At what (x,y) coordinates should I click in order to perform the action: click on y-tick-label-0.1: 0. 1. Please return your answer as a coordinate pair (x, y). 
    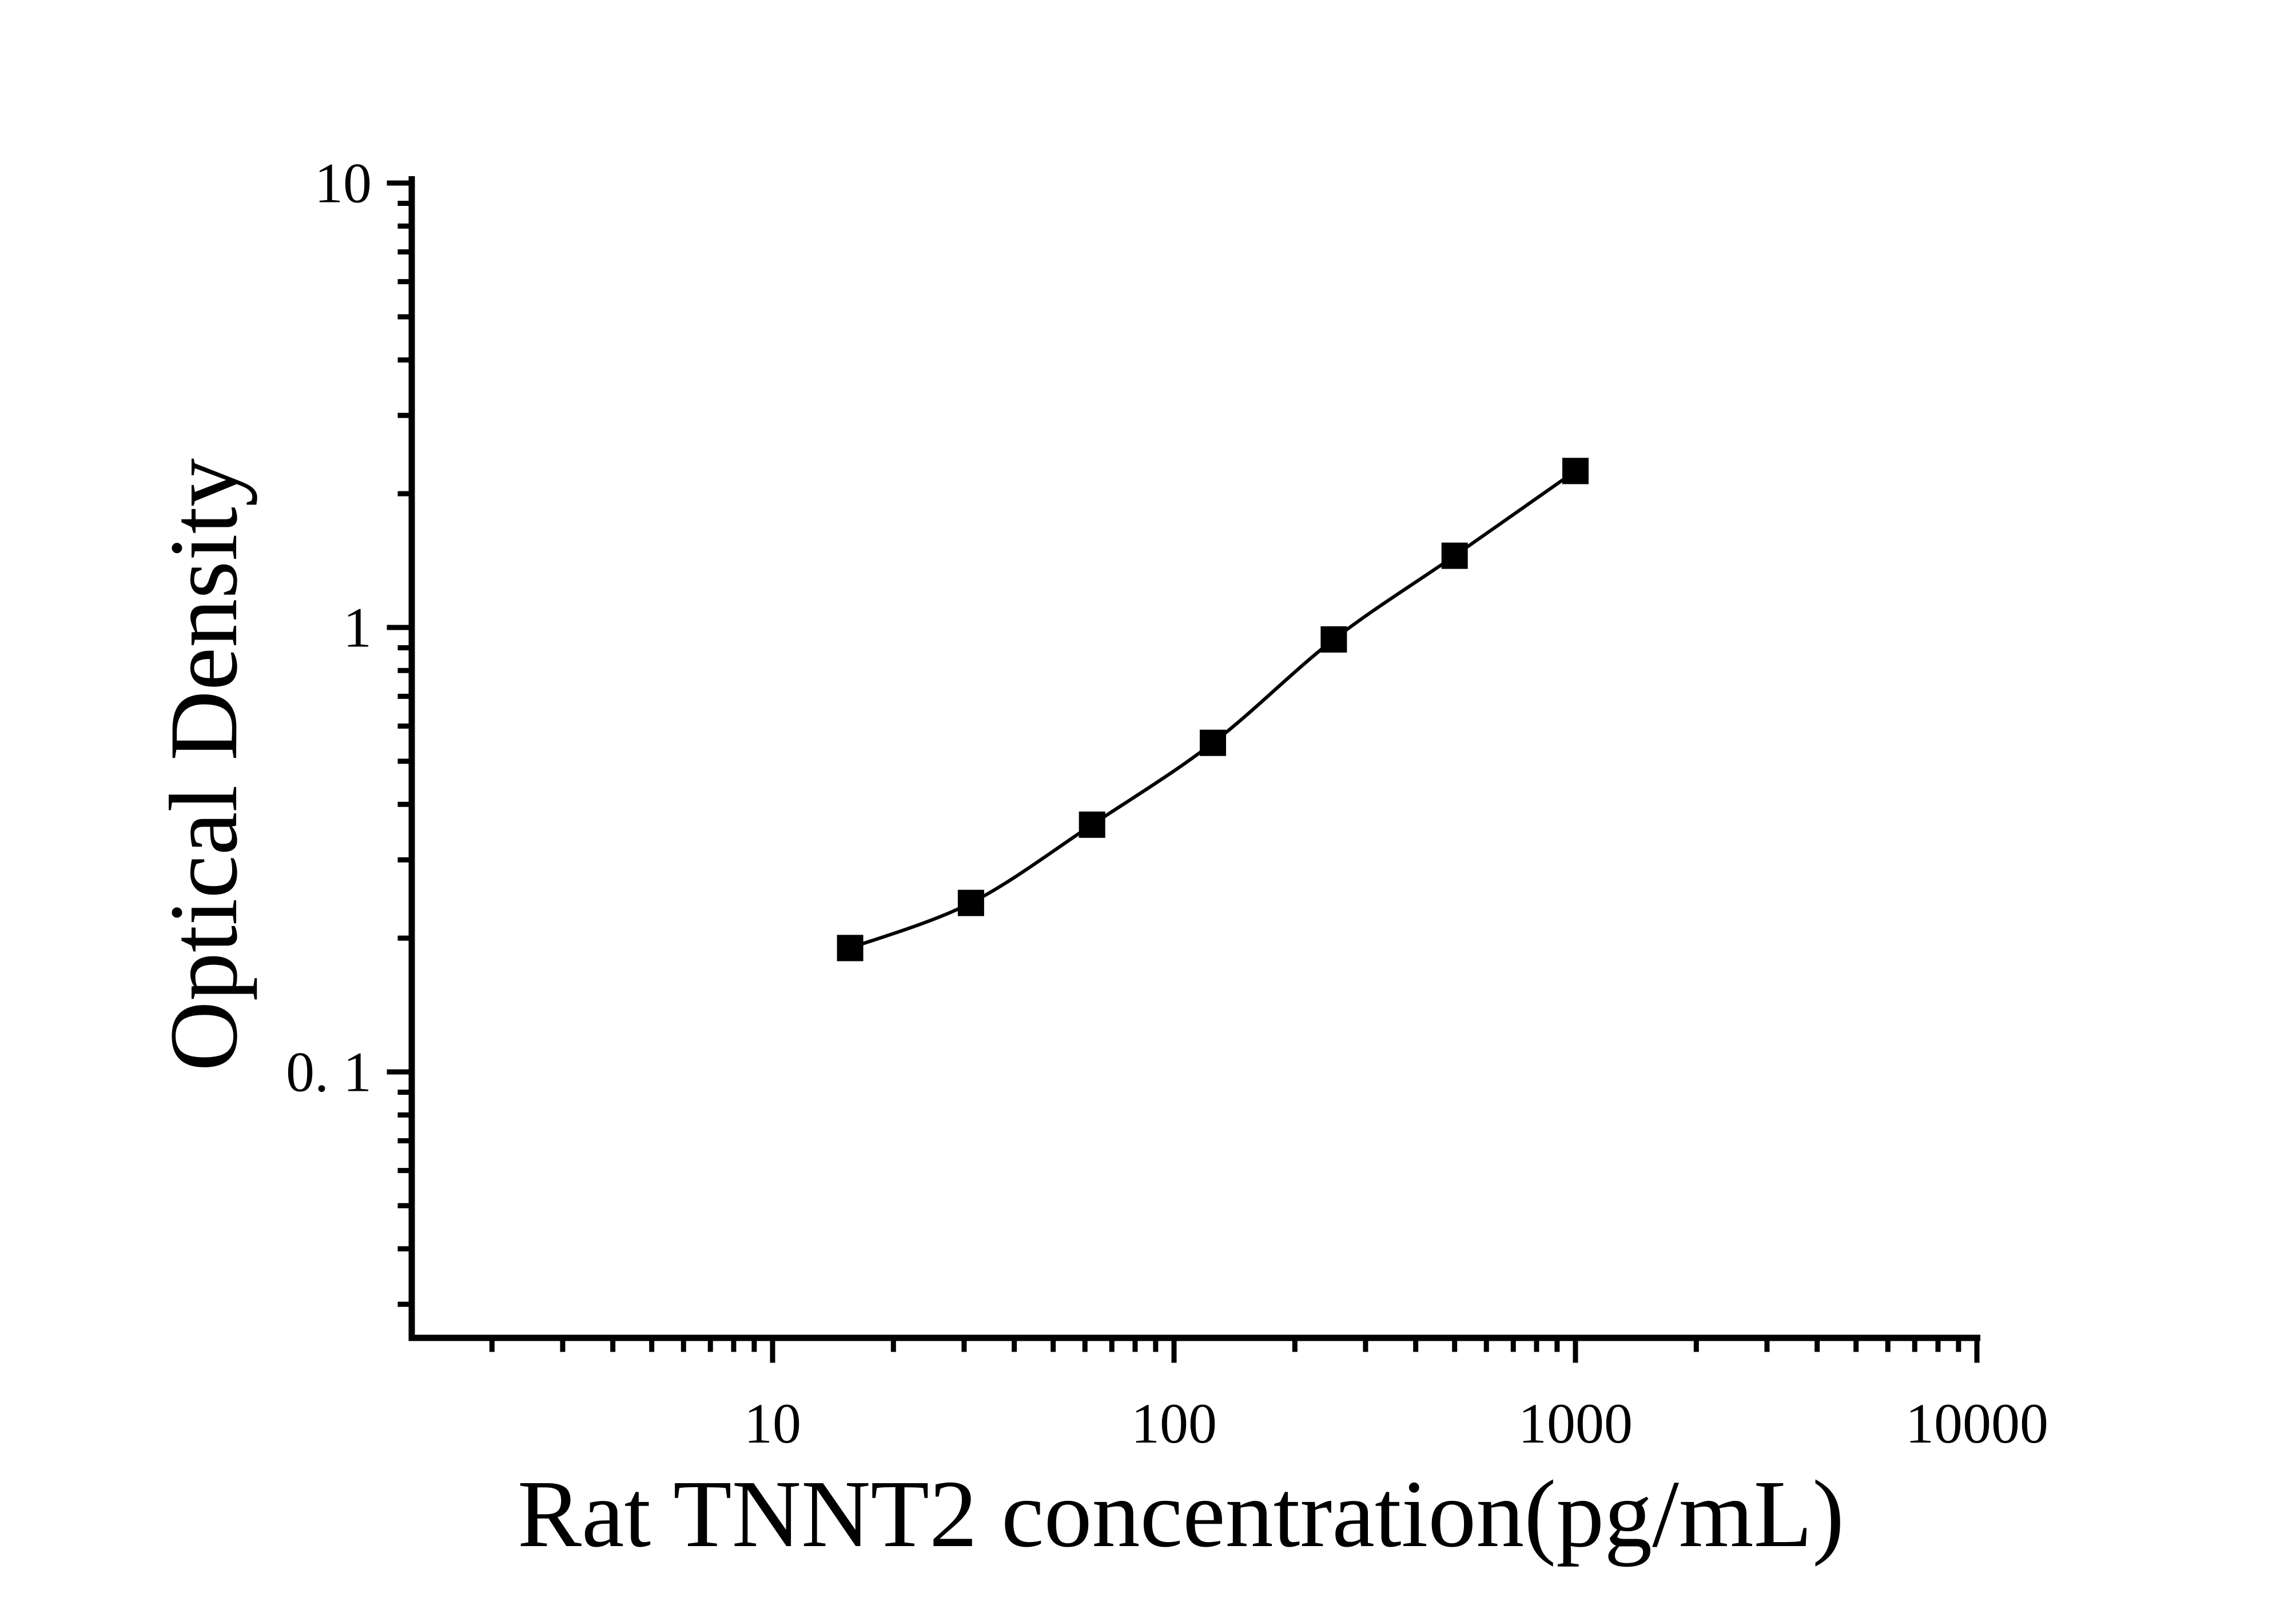
    Looking at the image, I should click on (329, 1072).